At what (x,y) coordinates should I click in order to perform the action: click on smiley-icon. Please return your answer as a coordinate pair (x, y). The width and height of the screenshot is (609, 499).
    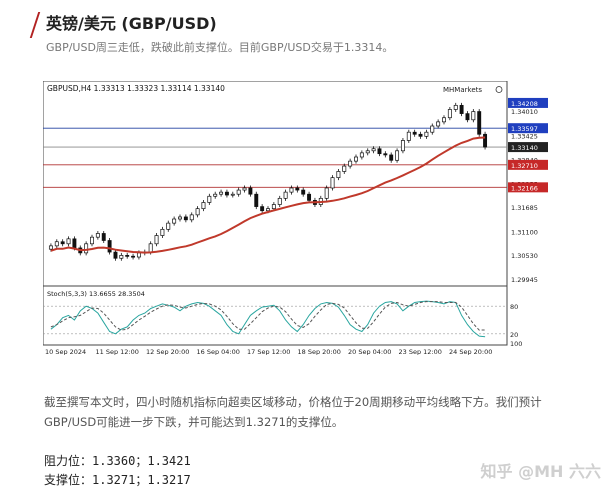
    Looking at the image, I should click on (499, 89).